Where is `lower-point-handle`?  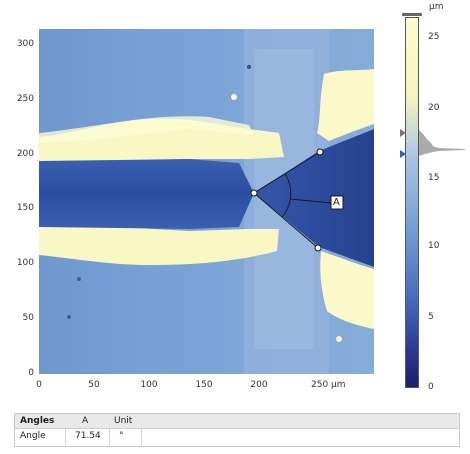 lower-point-handle is located at coordinates (318, 248).